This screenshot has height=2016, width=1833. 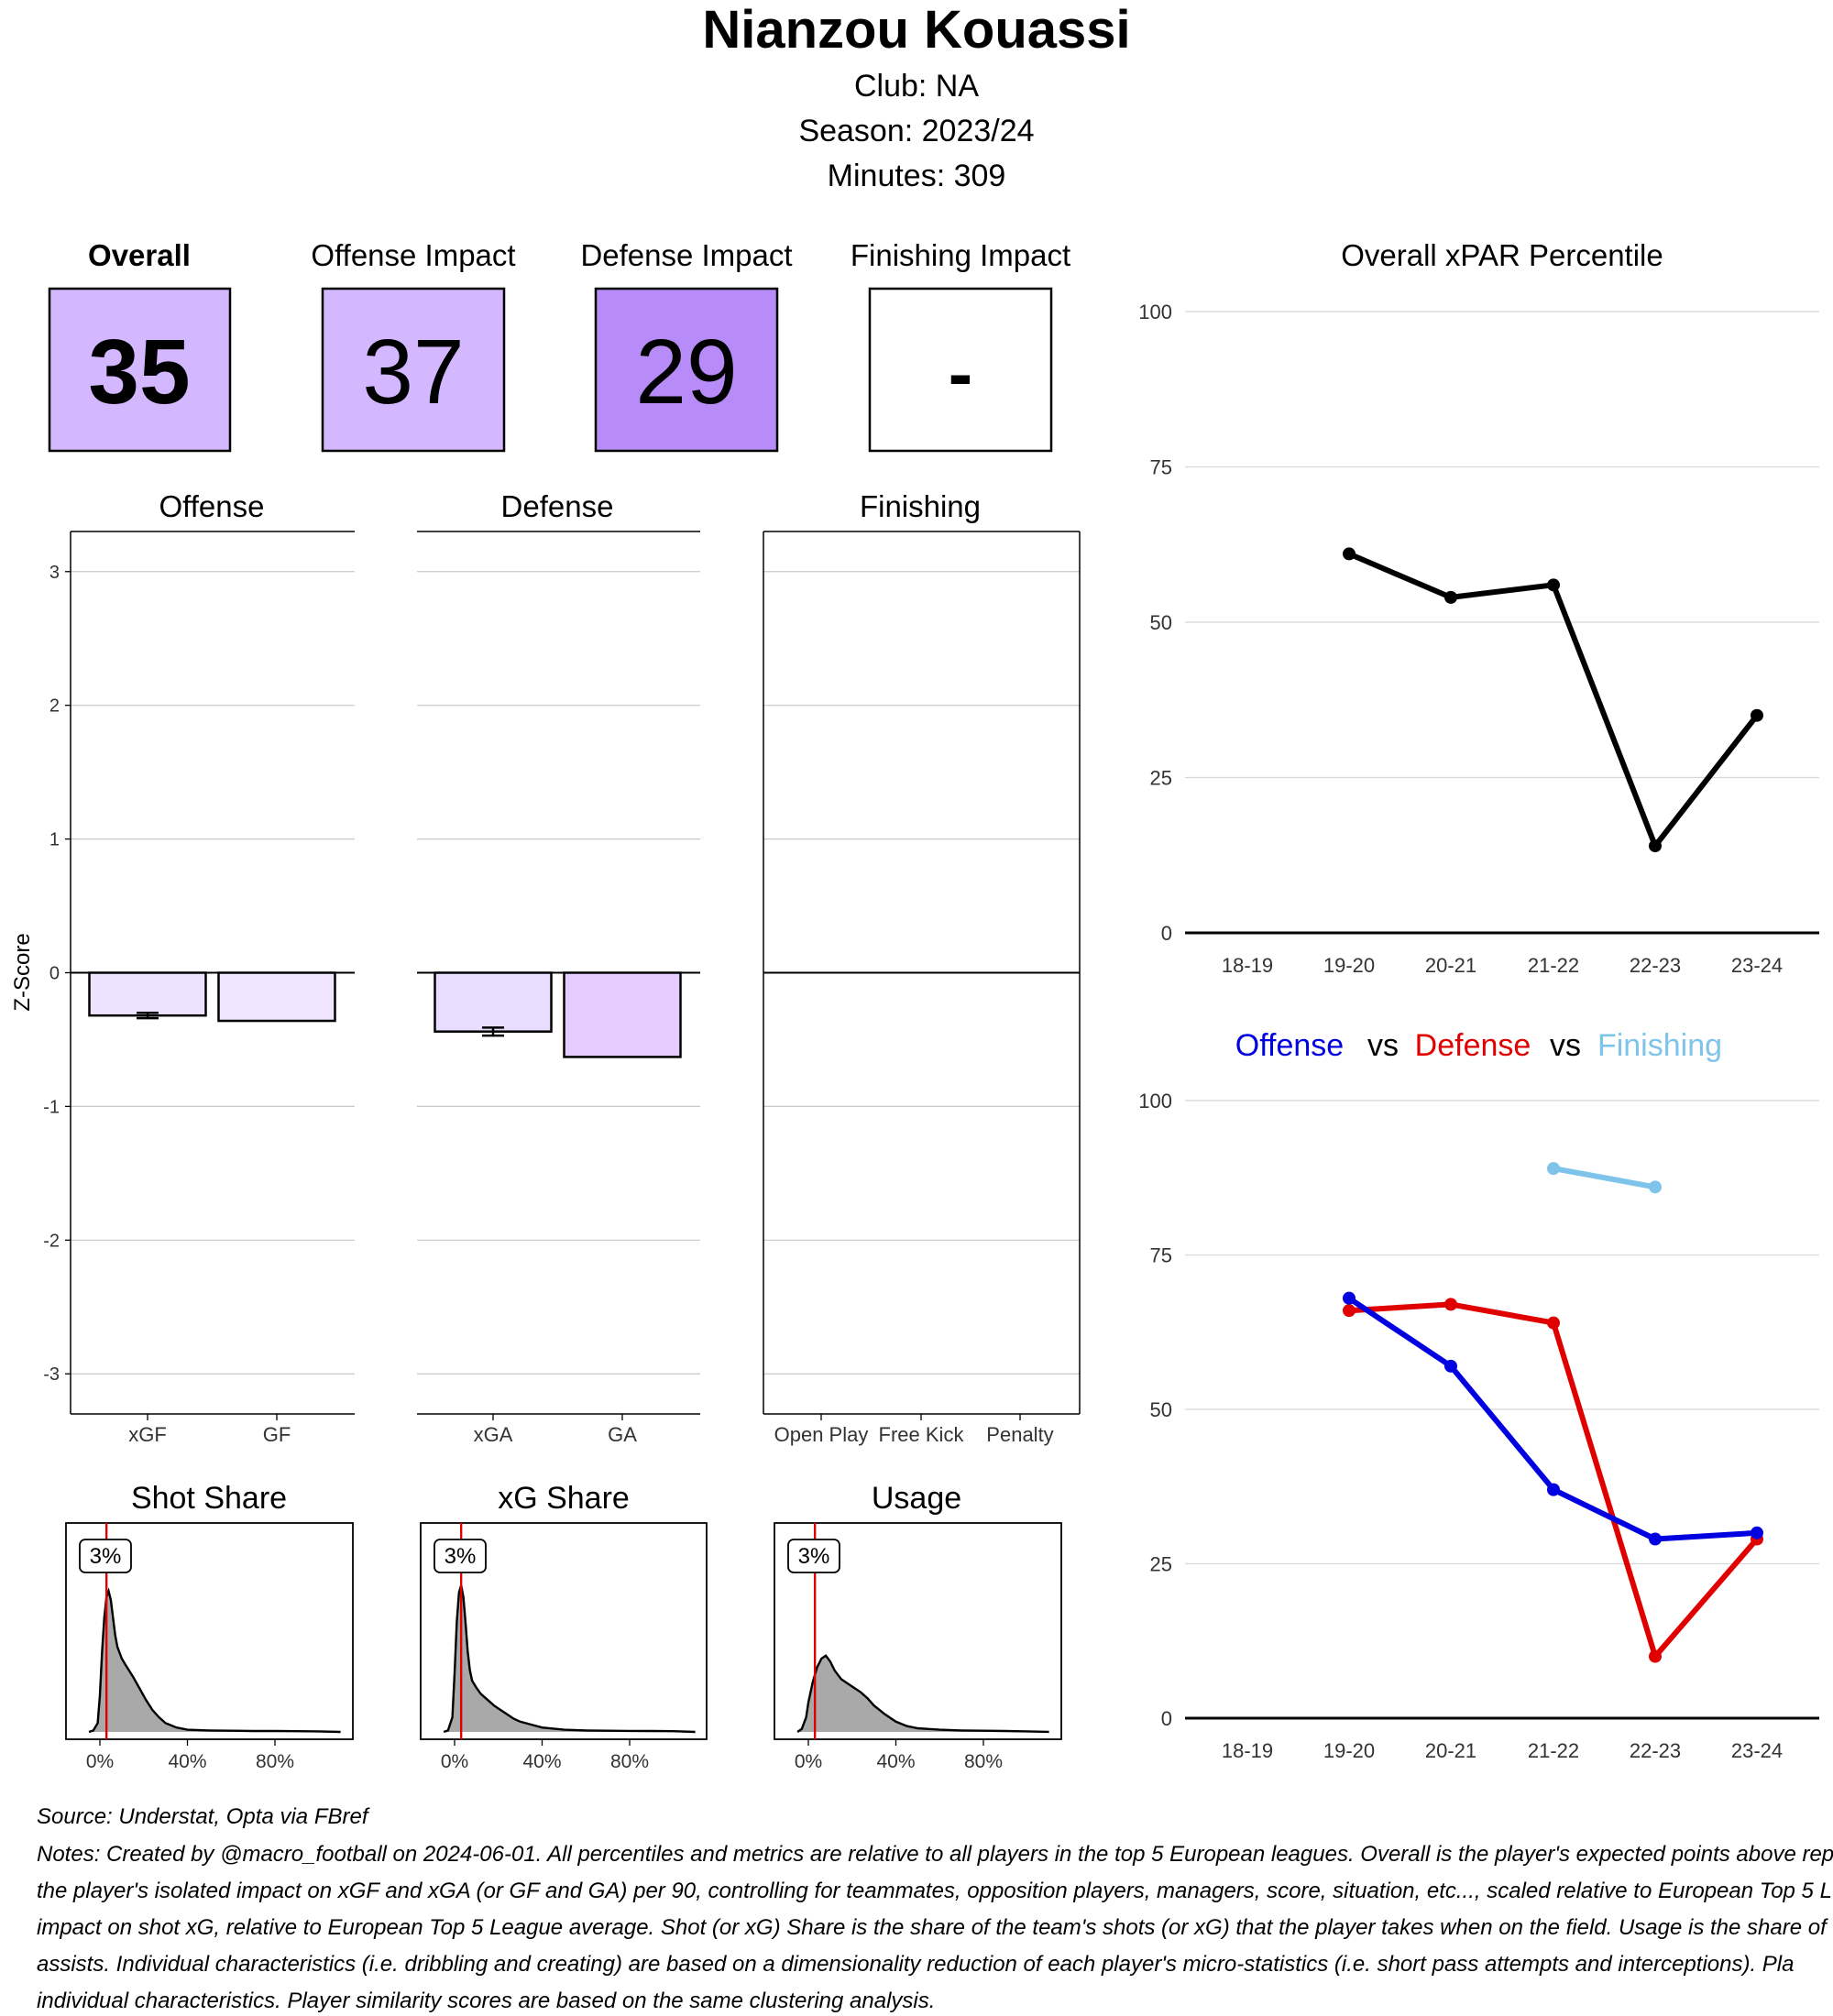 I want to click on z-score-panel: Open Play Free Kick Penalty, so click(x=922, y=988).